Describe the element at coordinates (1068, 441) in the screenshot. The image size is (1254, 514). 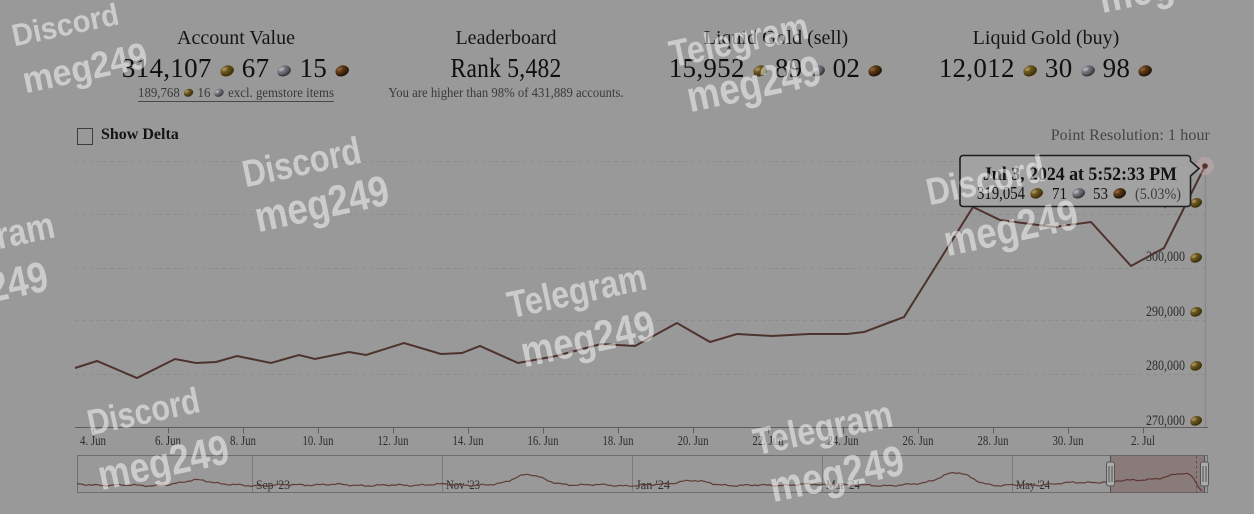
I see `svg-text: 30. Jun` at that location.